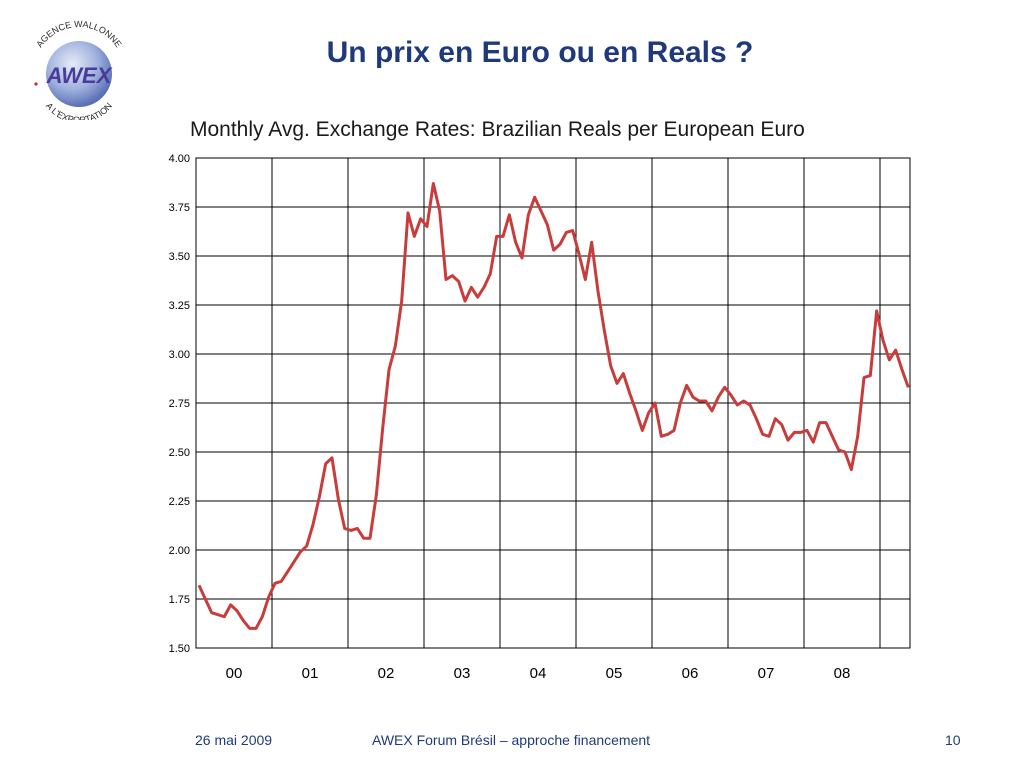  Describe the element at coordinates (179, 551) in the screenshot. I see `y-tick-label: 2.00` at that location.